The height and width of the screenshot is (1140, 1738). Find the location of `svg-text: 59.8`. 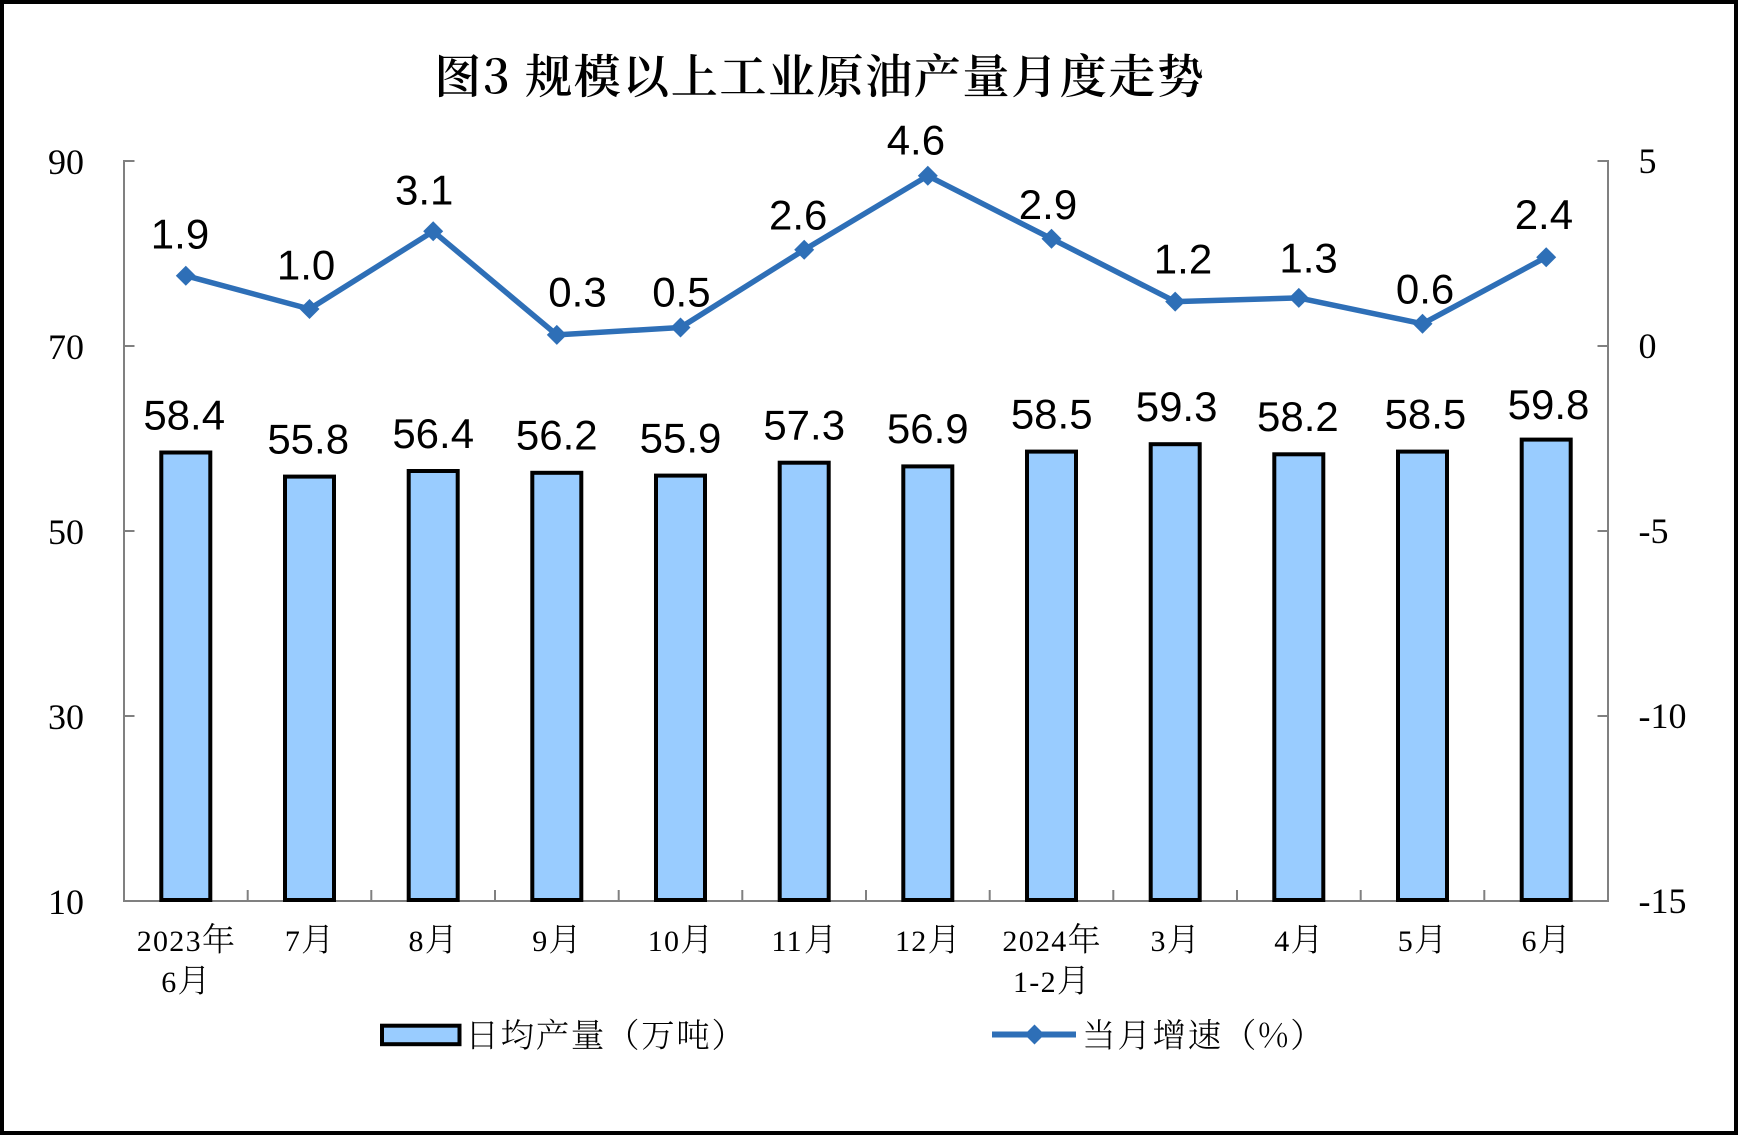

svg-text: 59.8 is located at coordinates (1549, 404).